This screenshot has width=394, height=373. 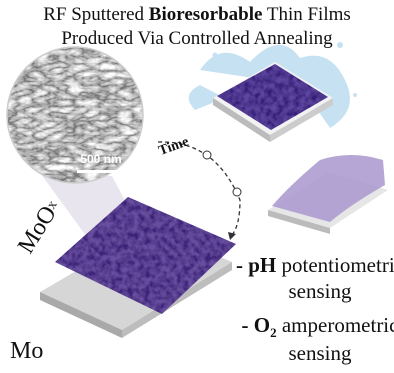 I want to click on sensing-text: amperometric, so click(x=335, y=325).